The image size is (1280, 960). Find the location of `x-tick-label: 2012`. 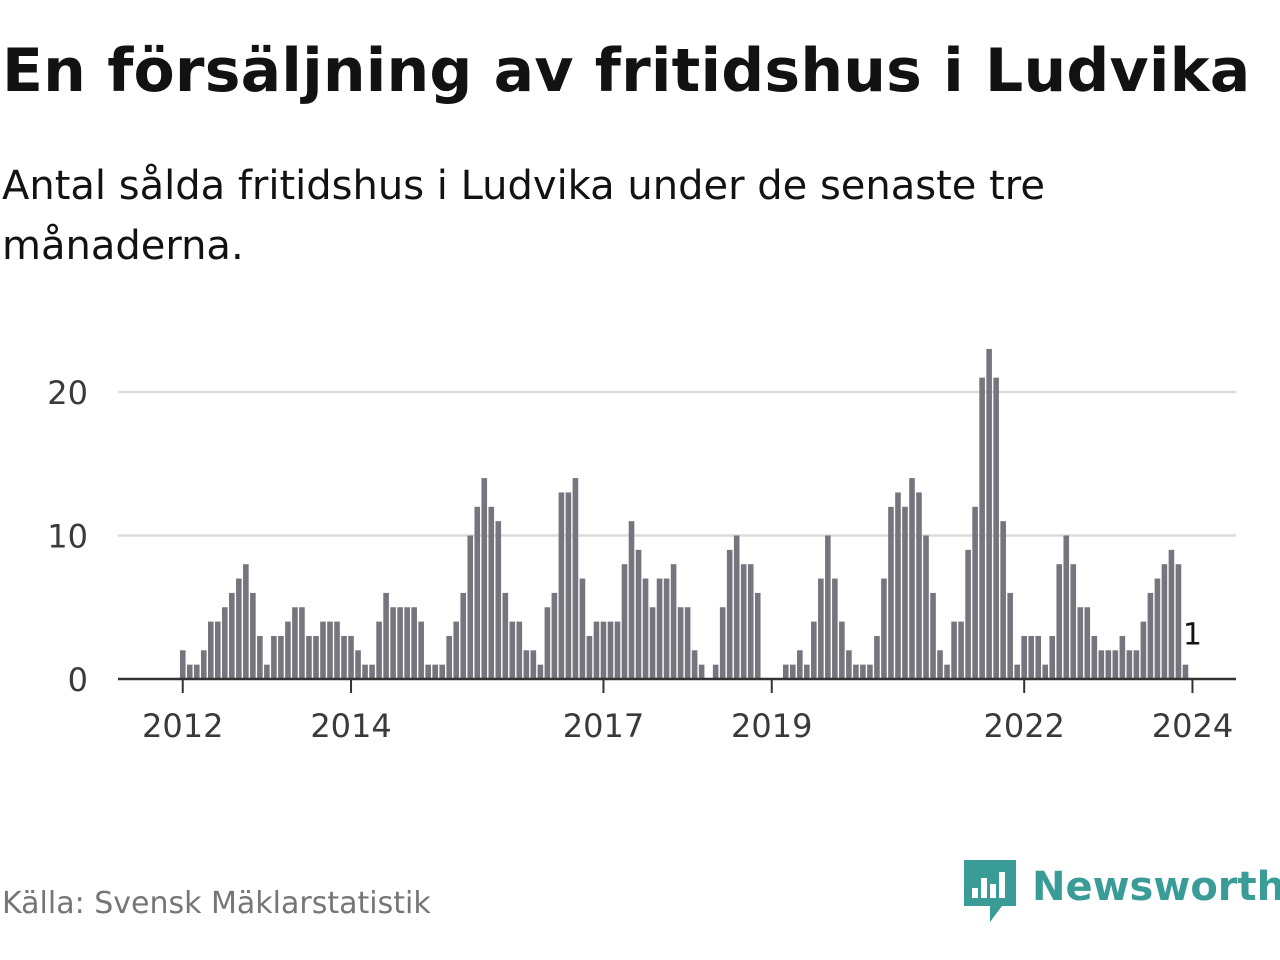

x-tick-label: 2012 is located at coordinates (182, 726).